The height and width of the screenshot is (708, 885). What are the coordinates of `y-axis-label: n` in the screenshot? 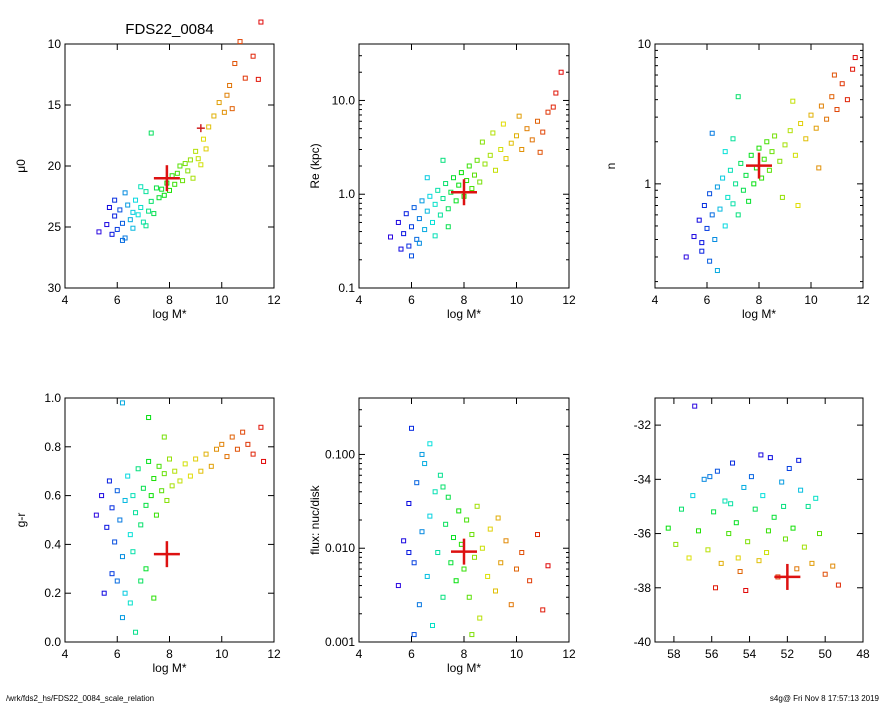 It's located at (611, 166).